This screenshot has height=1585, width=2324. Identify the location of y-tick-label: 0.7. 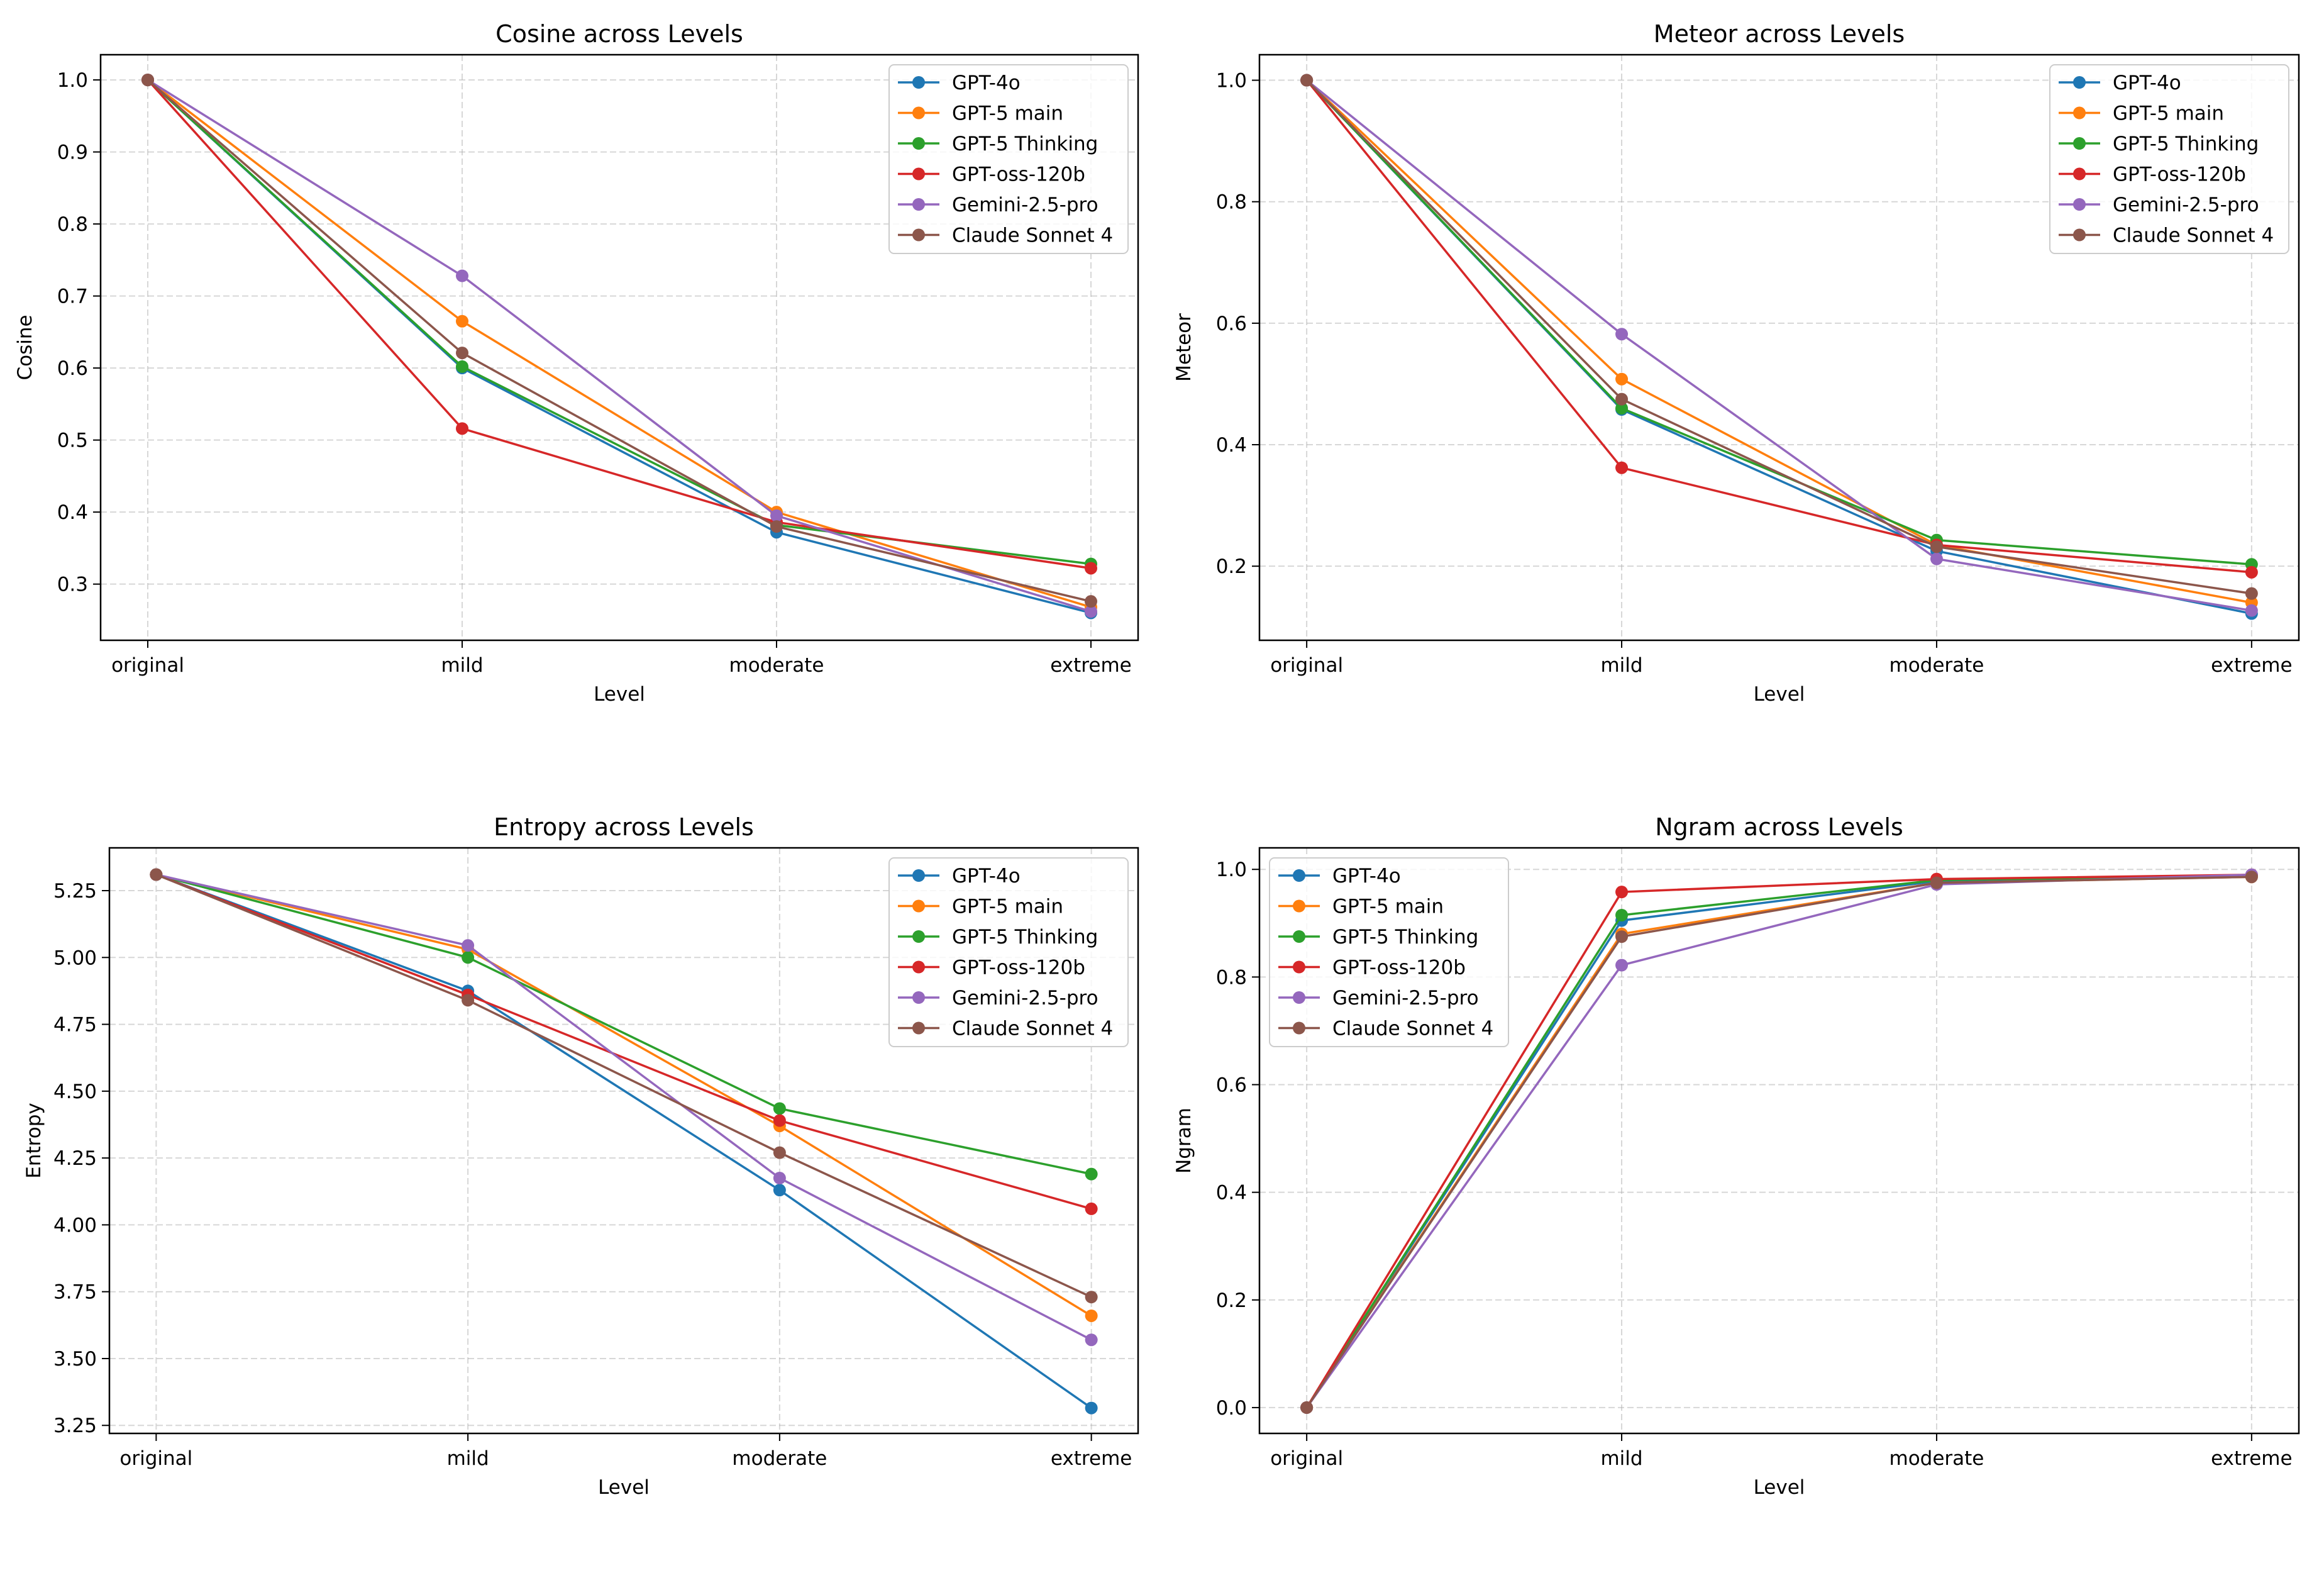
(72, 297).